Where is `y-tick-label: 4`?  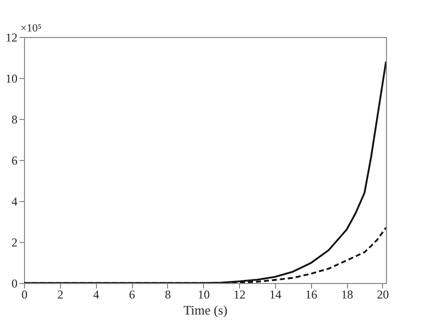 y-tick-label: 4 is located at coordinates (15, 201).